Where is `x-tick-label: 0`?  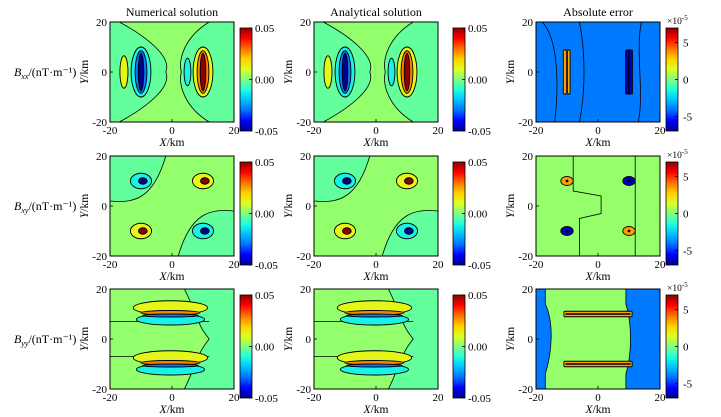 x-tick-label: 0 is located at coordinates (172, 265).